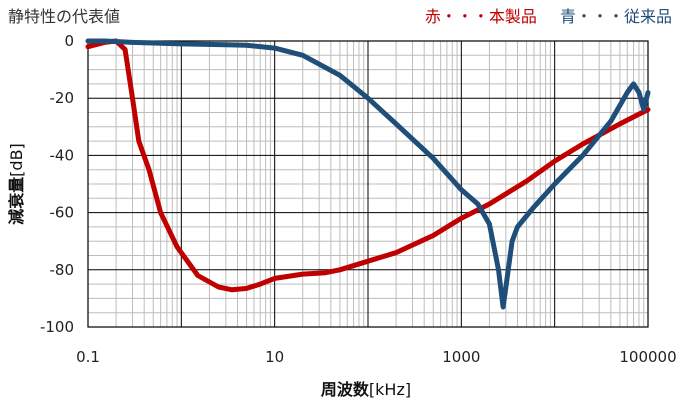 Image resolution: width=680 pixels, height=406 pixels. What do you see at coordinates (461, 357) in the screenshot?
I see `x-tick-label: 1000` at bounding box center [461, 357].